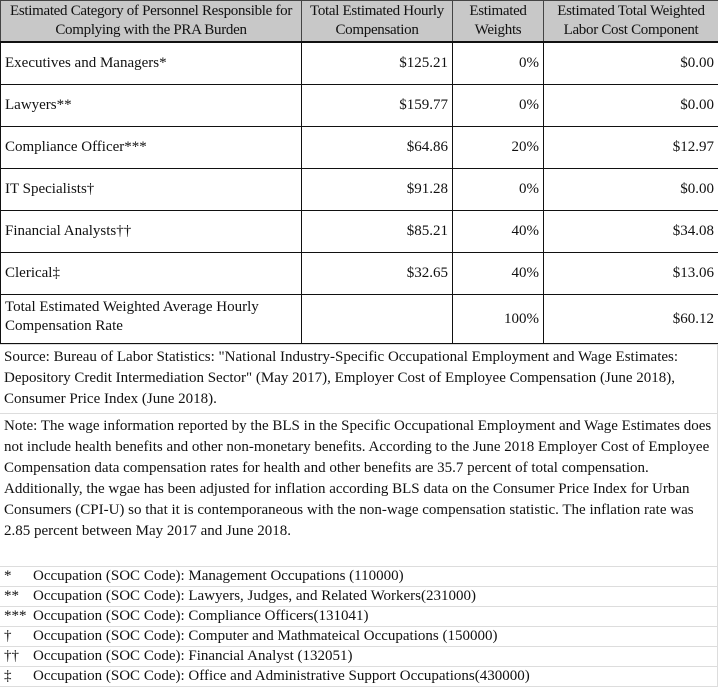 Image resolution: width=718 pixels, height=696 pixels. I want to click on total-compensation, so click(377, 319).